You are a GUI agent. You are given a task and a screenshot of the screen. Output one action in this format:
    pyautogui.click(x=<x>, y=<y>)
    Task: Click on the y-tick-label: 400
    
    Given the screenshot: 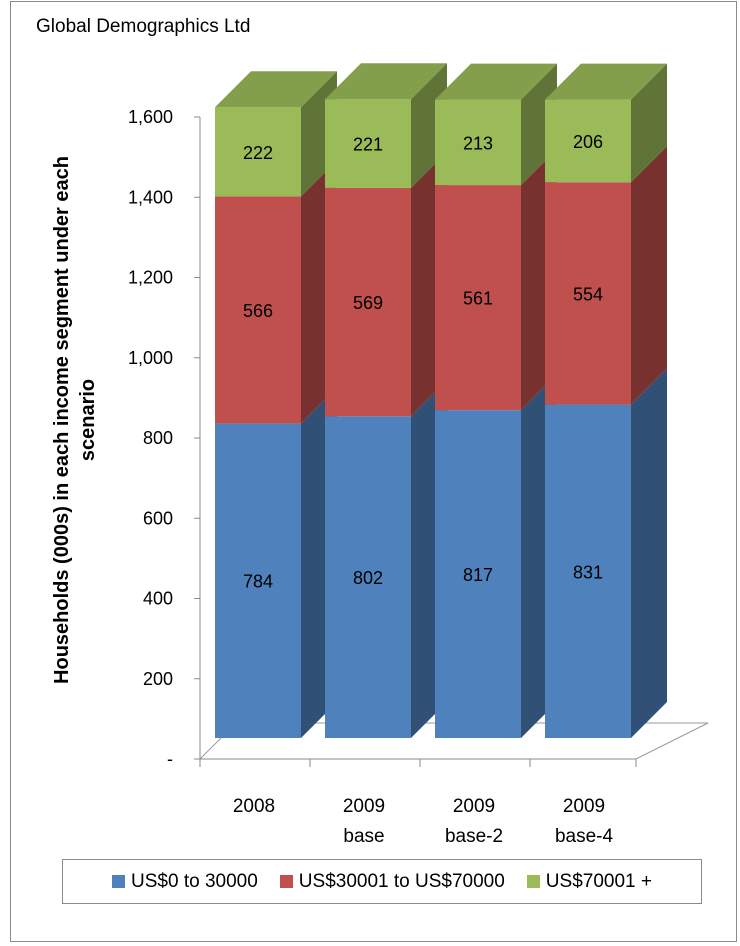 What is the action you would take?
    pyautogui.click(x=158, y=599)
    